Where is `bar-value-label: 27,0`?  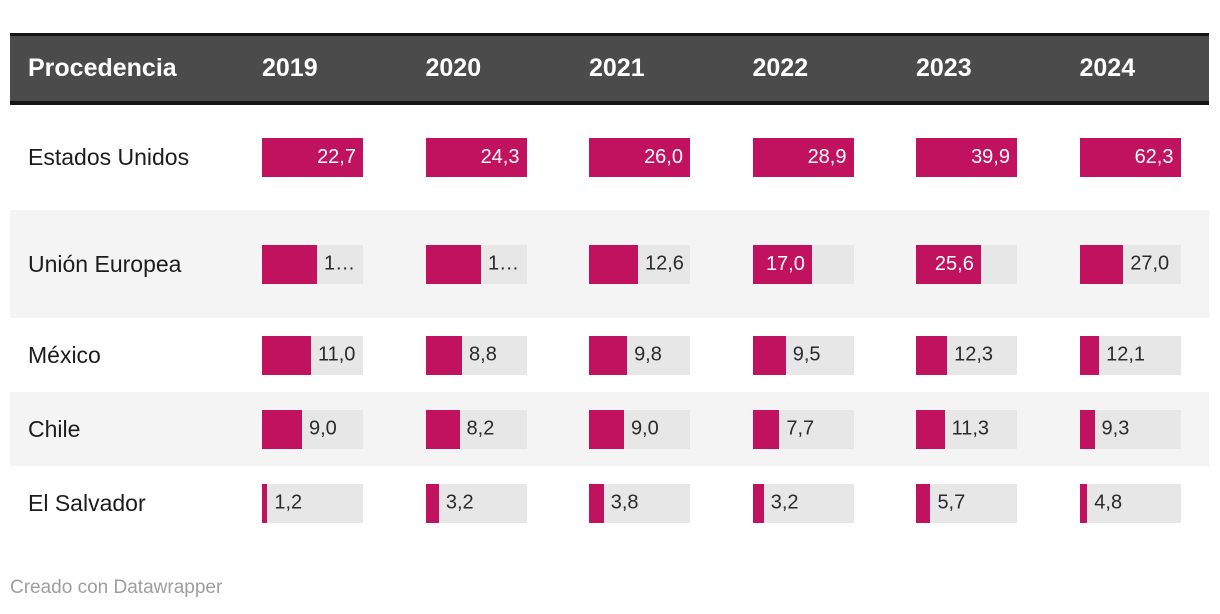
bar-value-label: 27,0 is located at coordinates (1150, 263).